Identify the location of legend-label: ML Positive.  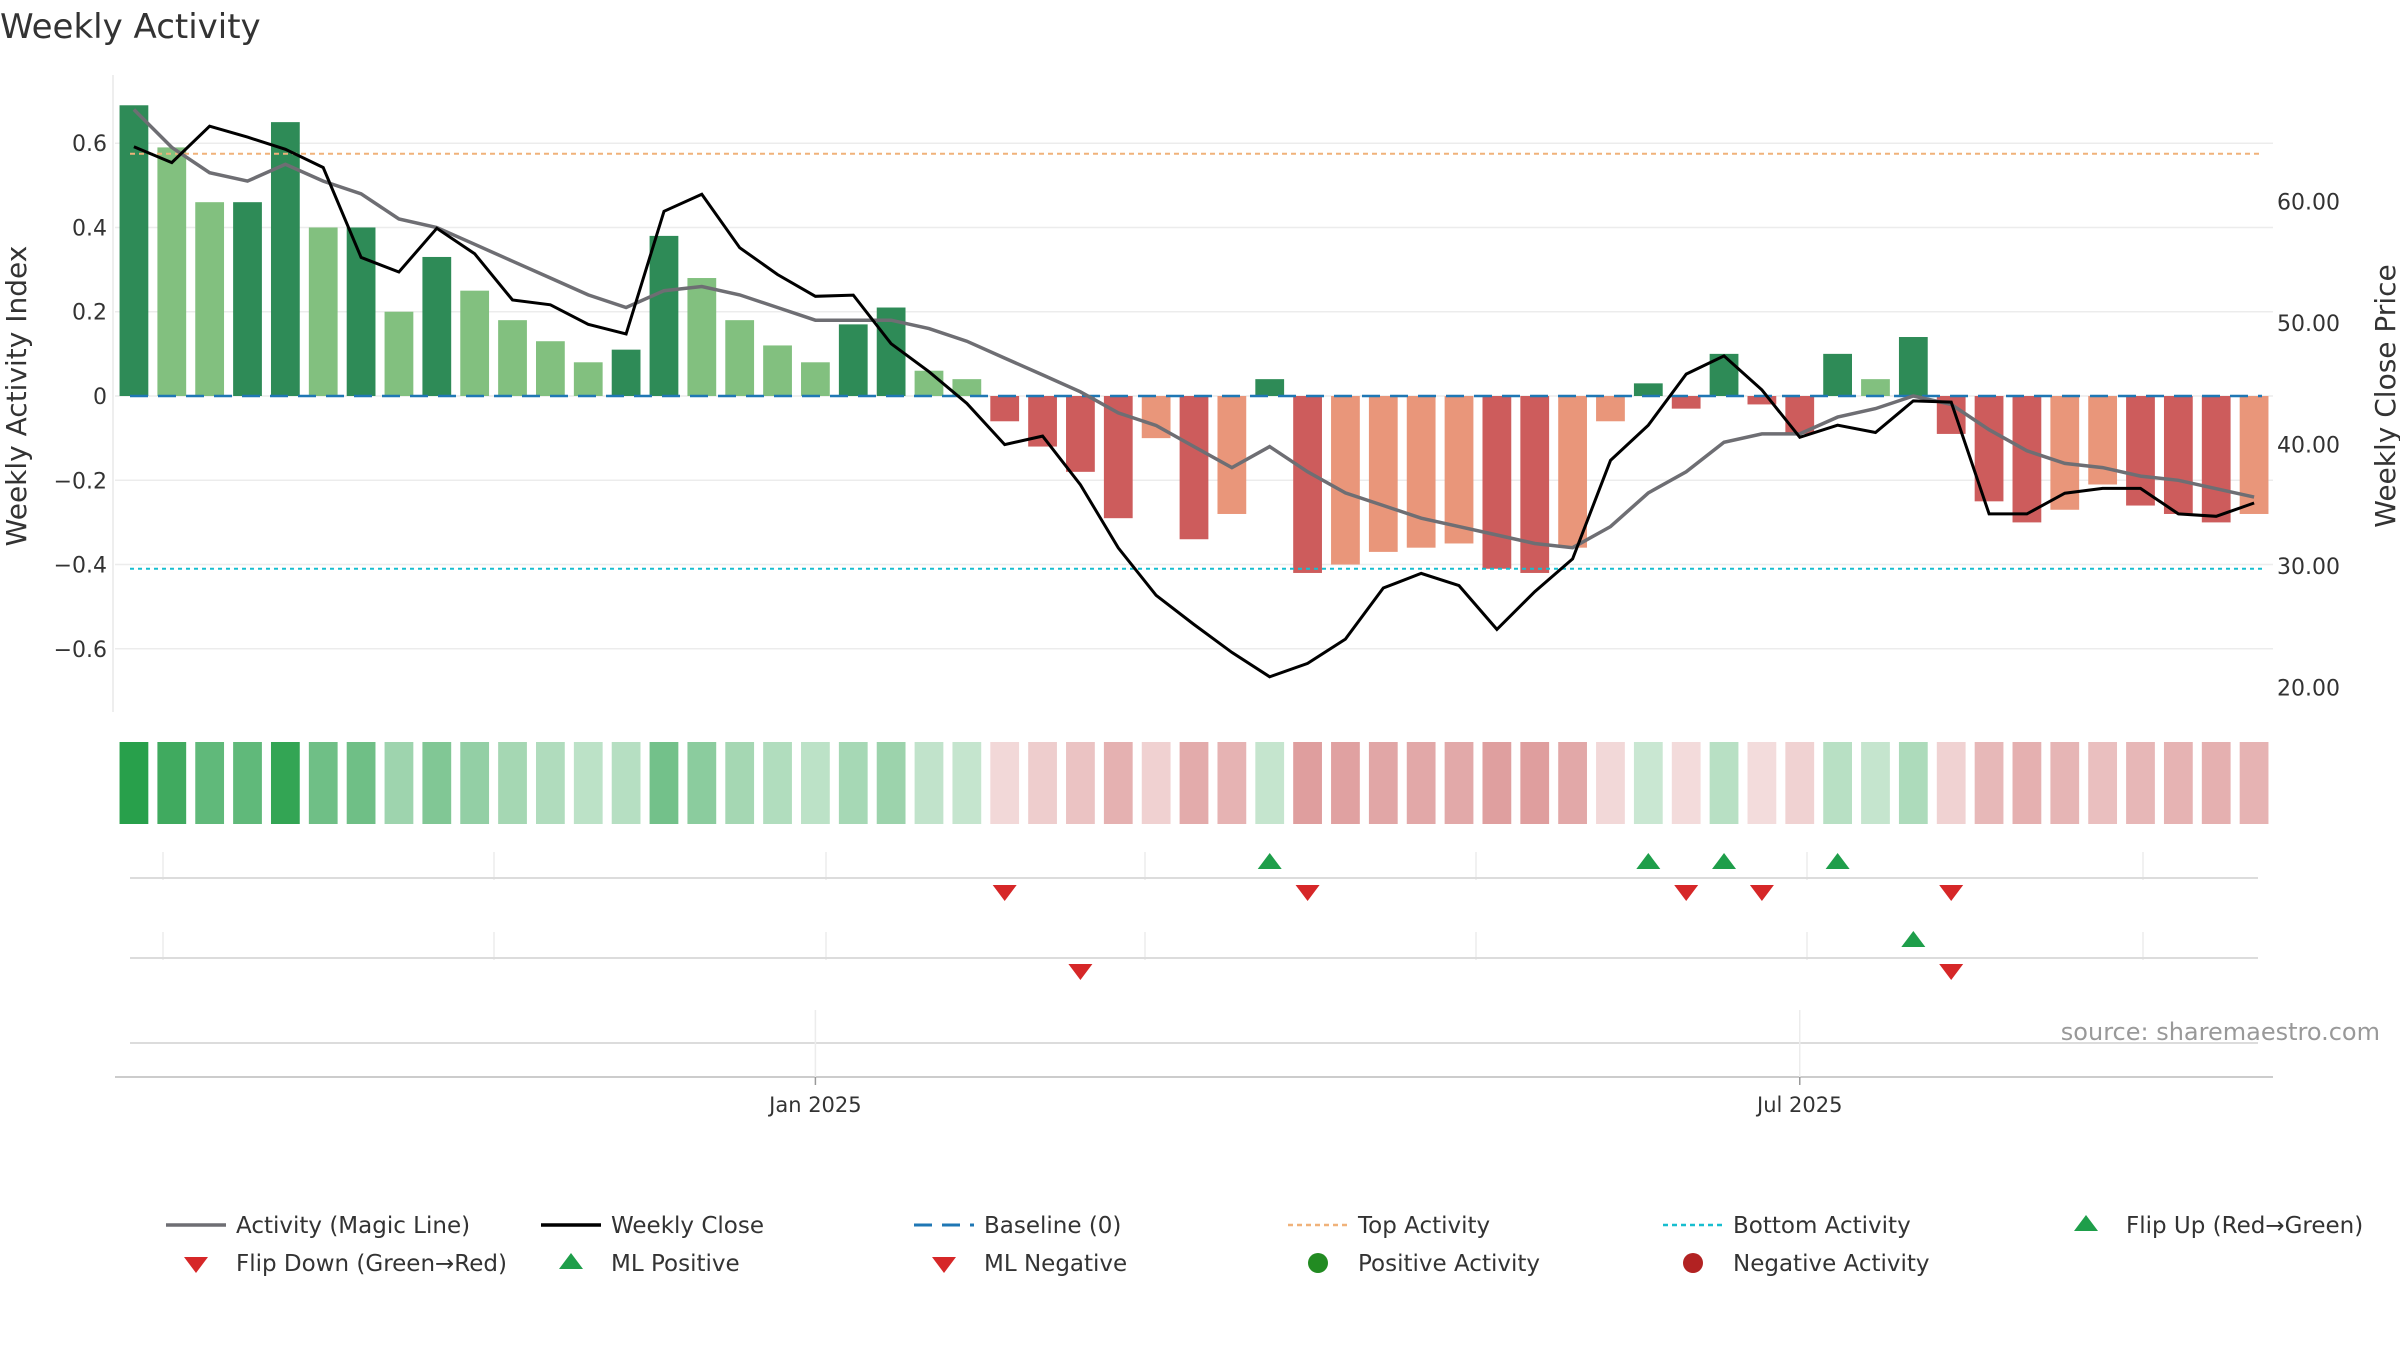
(675, 1264).